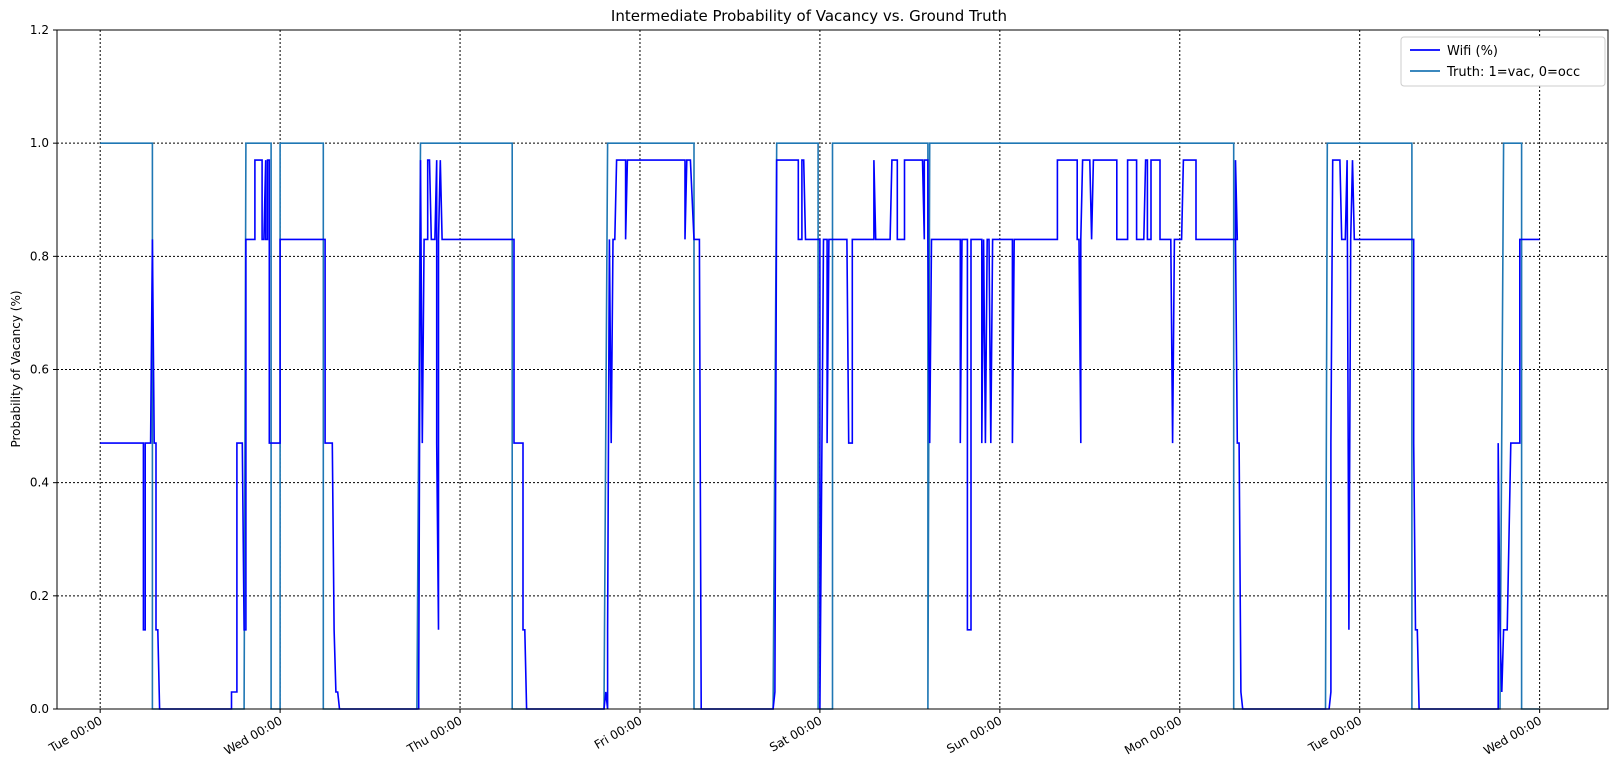 This screenshot has width=1618, height=775. Describe the element at coordinates (39, 370) in the screenshot. I see `y-tick-label: 0.6` at that location.